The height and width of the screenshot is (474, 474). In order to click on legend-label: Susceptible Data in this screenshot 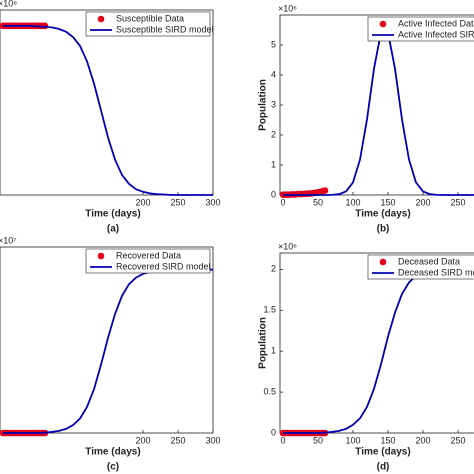, I will do `click(150, 18)`.